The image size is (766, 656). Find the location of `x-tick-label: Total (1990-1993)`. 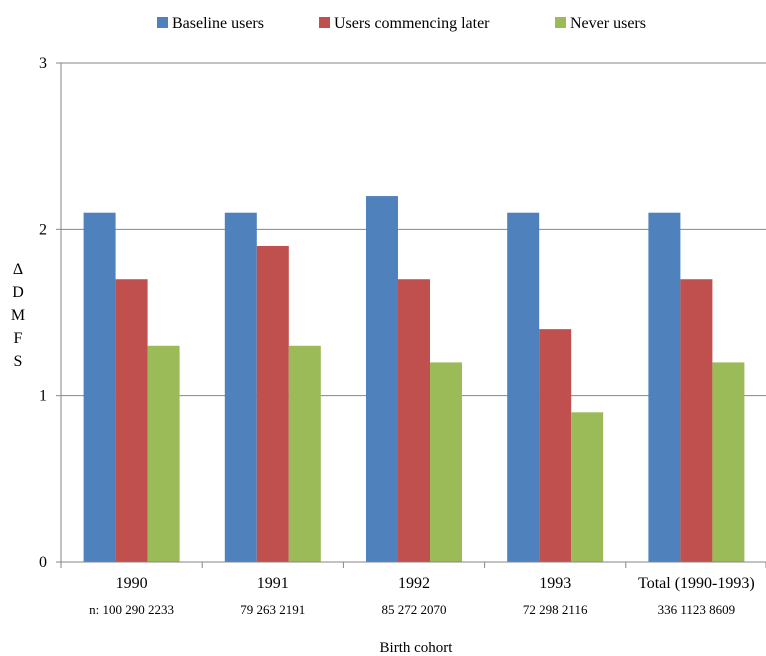

x-tick-label: Total (1990-1993) is located at coordinates (696, 583).